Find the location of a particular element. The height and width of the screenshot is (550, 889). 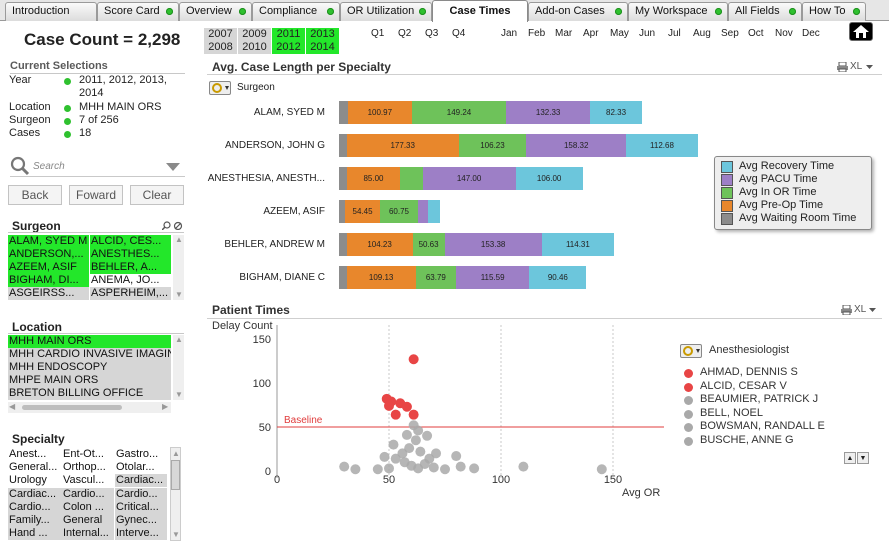

bar-segment: 106.00 is located at coordinates (549, 178).